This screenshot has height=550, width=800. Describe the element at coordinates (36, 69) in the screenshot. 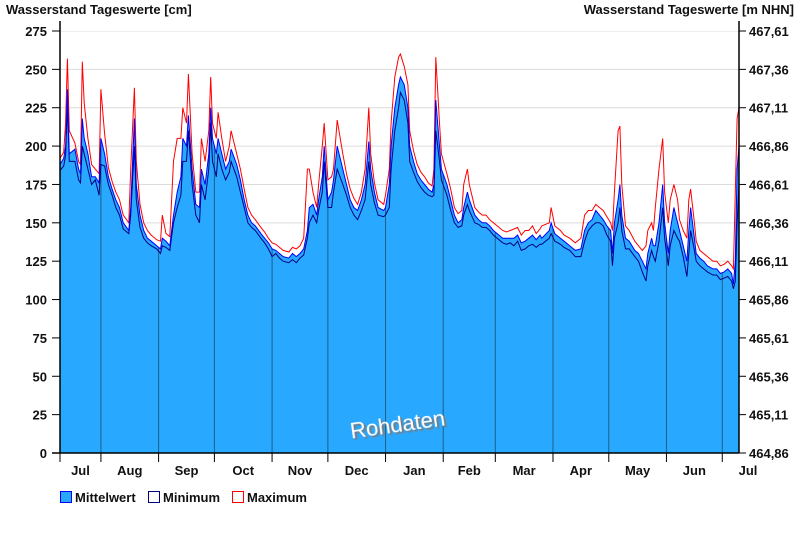

I see `y-tick-label: 250` at that location.